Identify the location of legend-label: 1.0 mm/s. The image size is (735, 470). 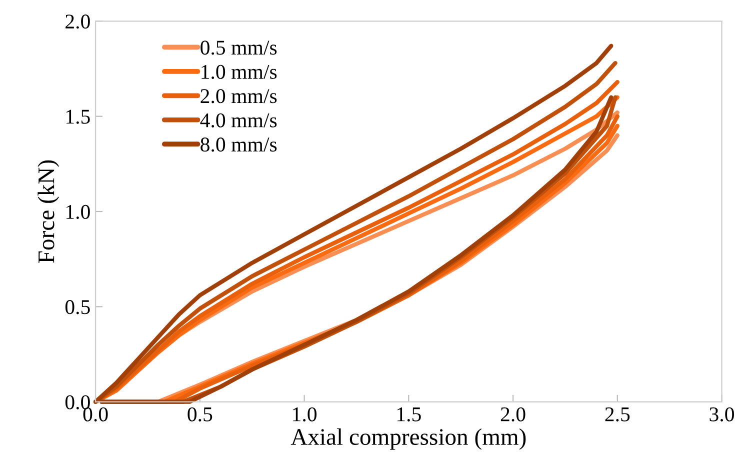
(239, 72).